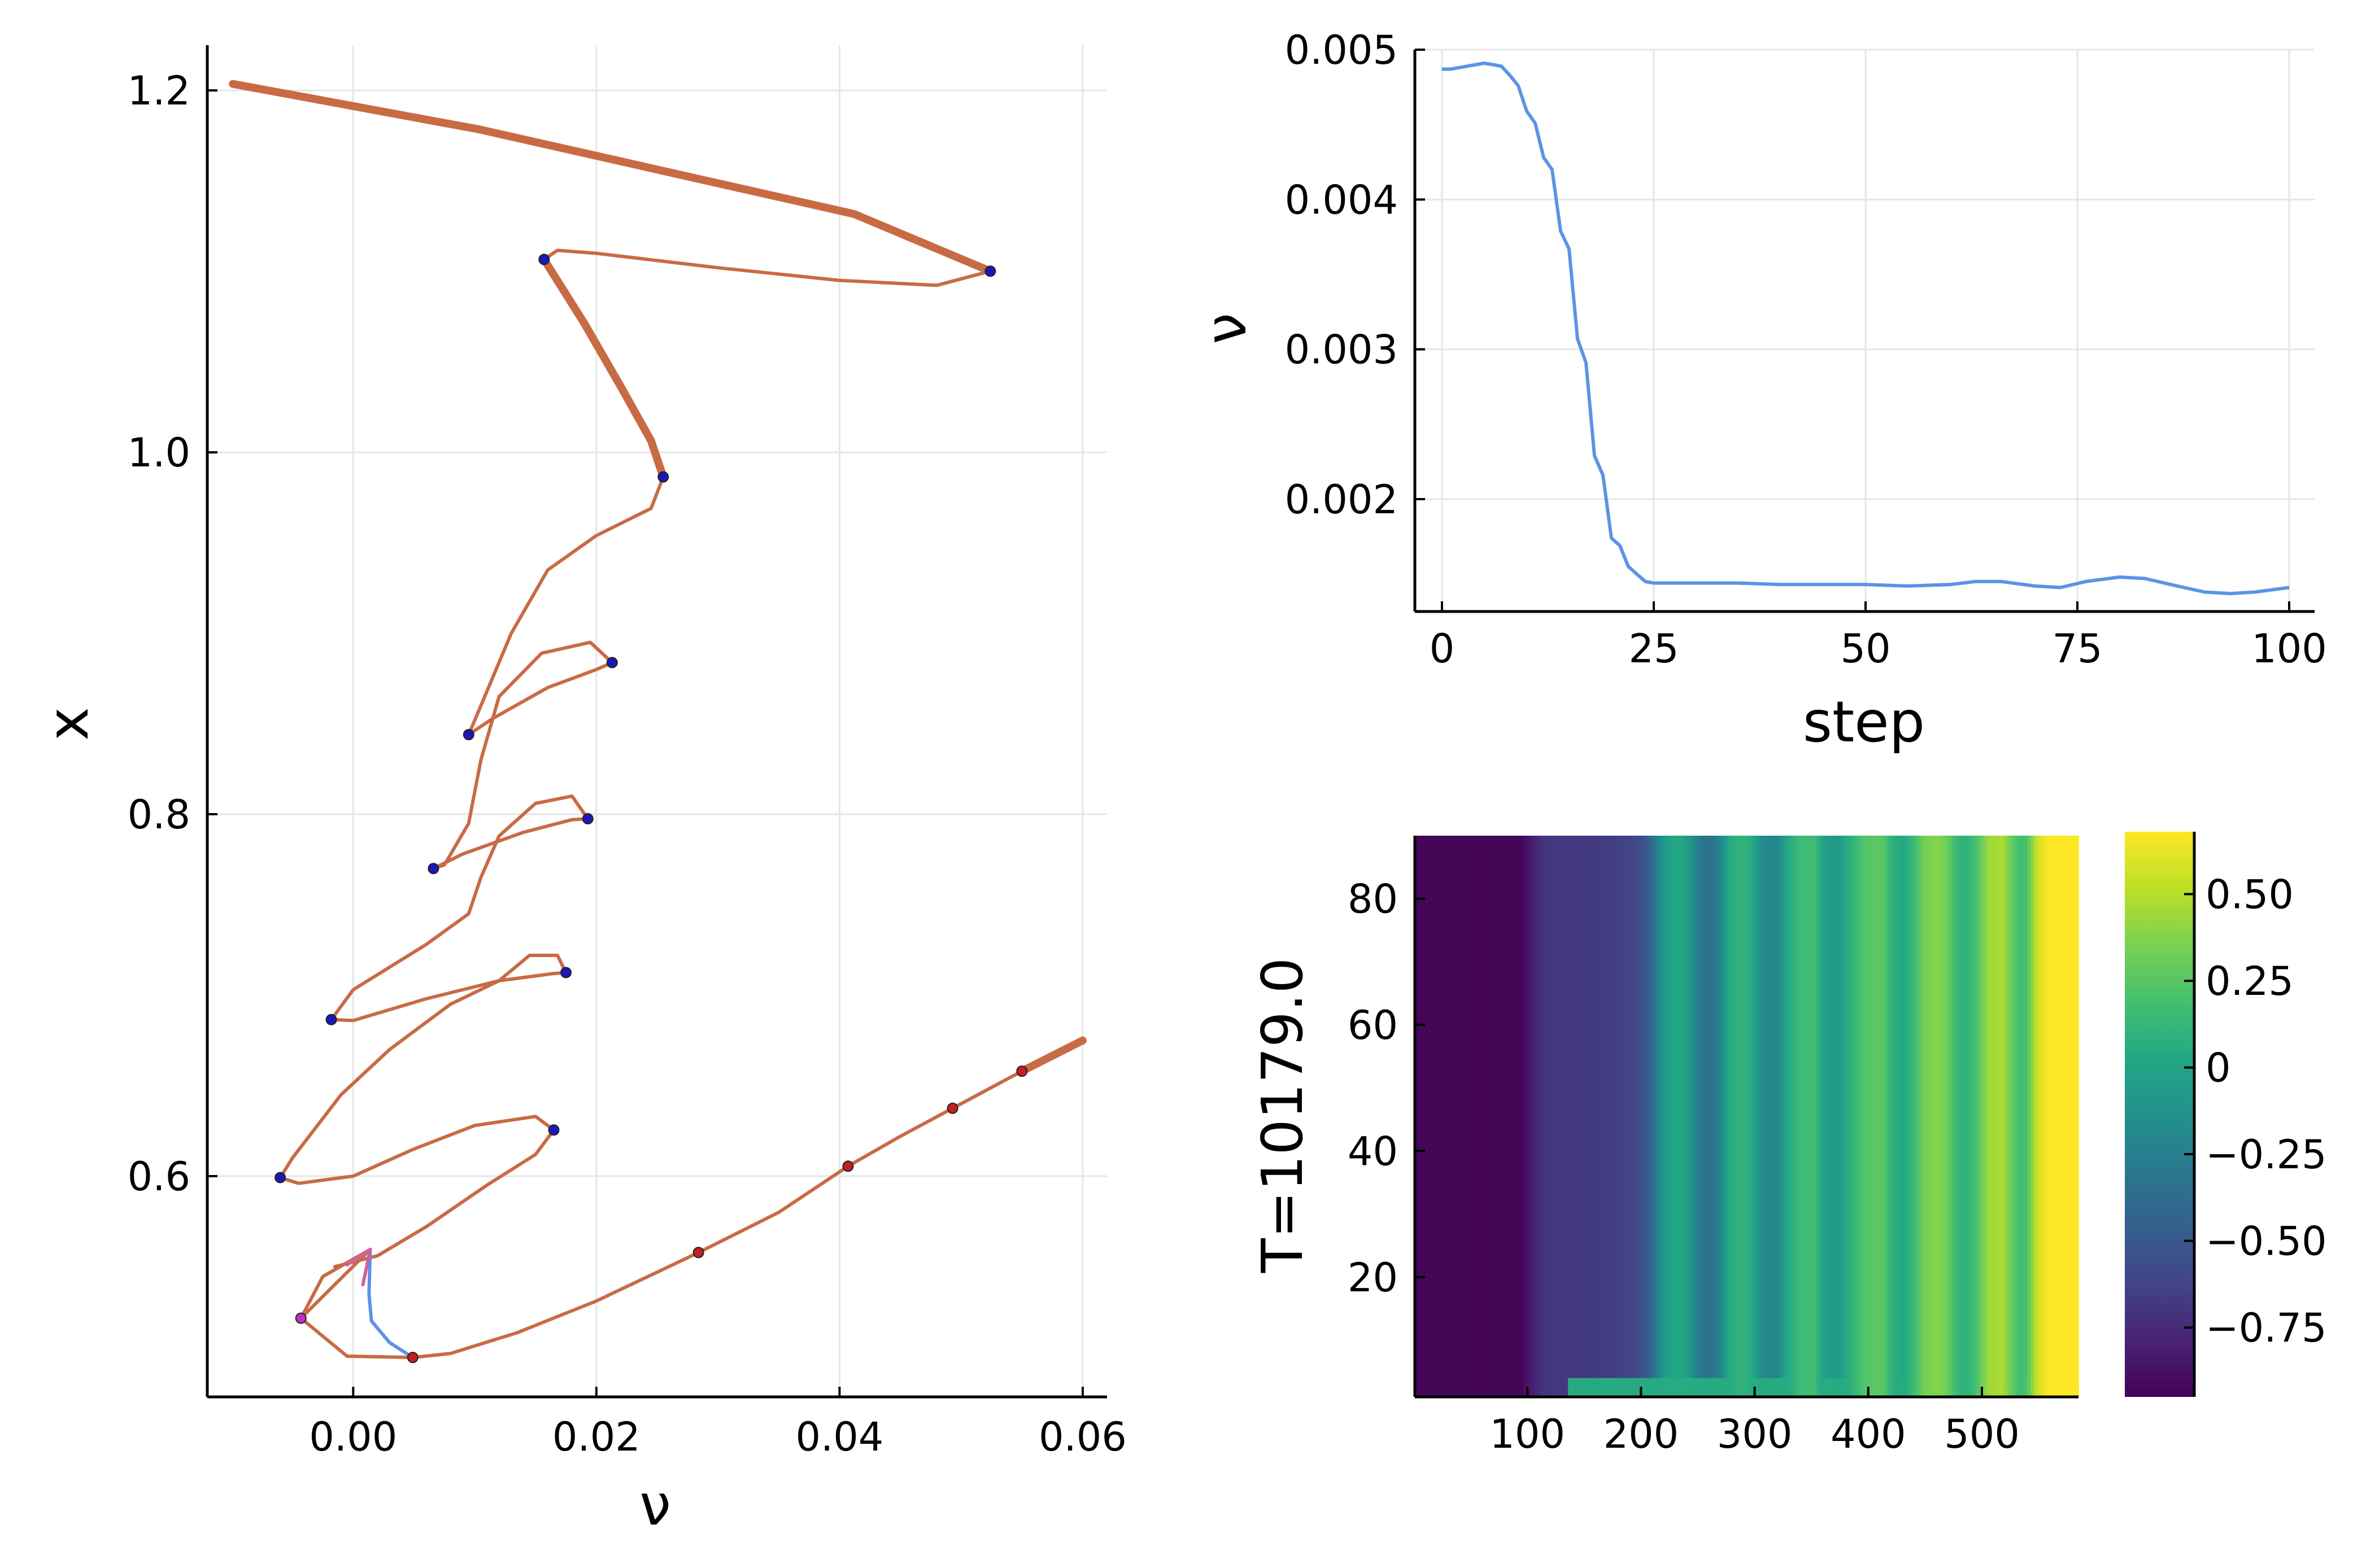 This screenshot has width=2353, height=1568. What do you see at coordinates (1373, 899) in the screenshot?
I see `y-tick-label: 80` at bounding box center [1373, 899].